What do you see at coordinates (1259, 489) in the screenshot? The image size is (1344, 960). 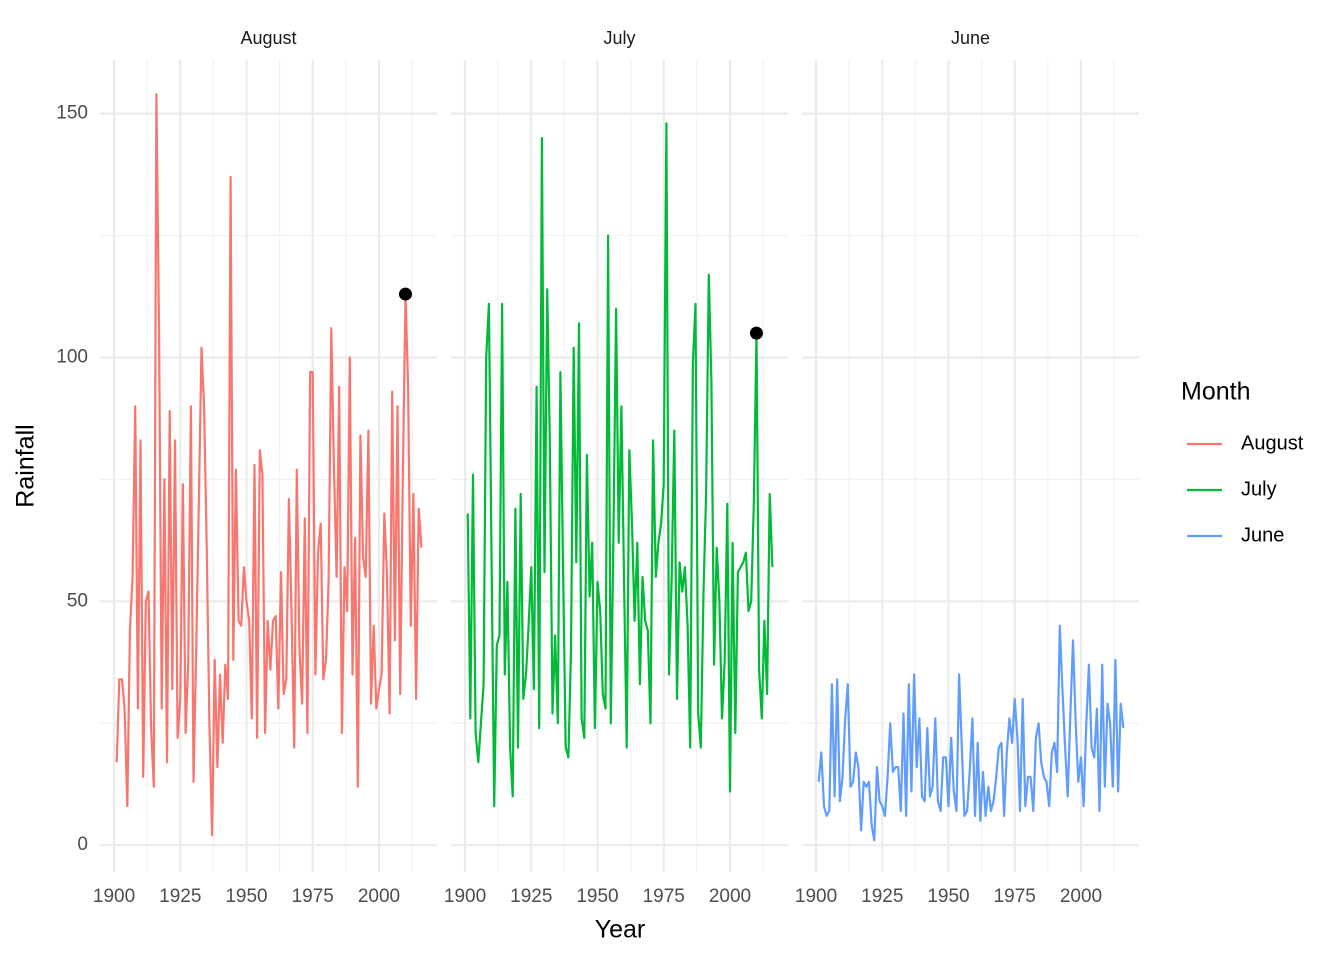 I see `legend-label: July` at bounding box center [1259, 489].